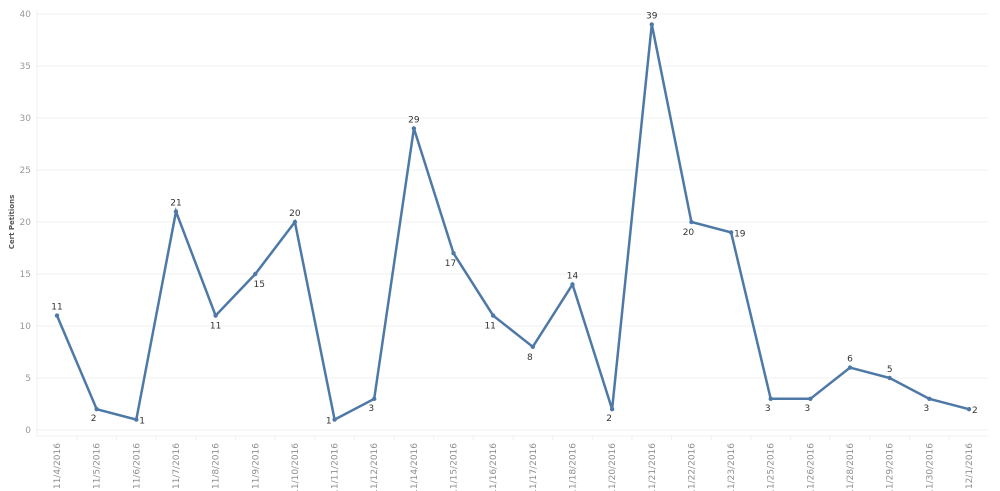 The image size is (1000, 491). I want to click on y-tick-label: 20, so click(26, 223).